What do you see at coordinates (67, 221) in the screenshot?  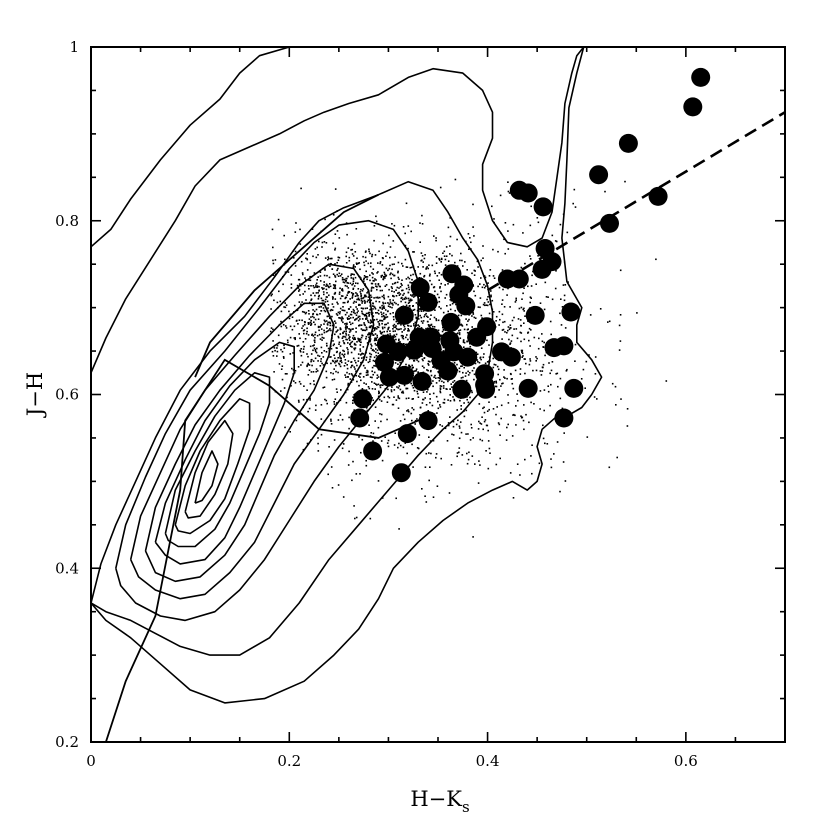 I see `y-tick-label: 0.8` at bounding box center [67, 221].